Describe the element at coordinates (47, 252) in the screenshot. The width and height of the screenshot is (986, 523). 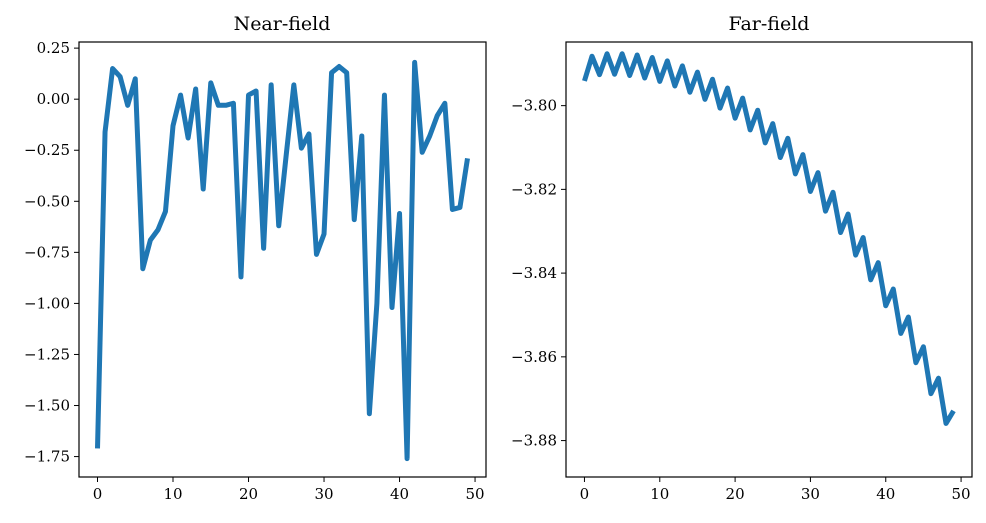
I see `near-field-y-tick-label: −0.75` at that location.